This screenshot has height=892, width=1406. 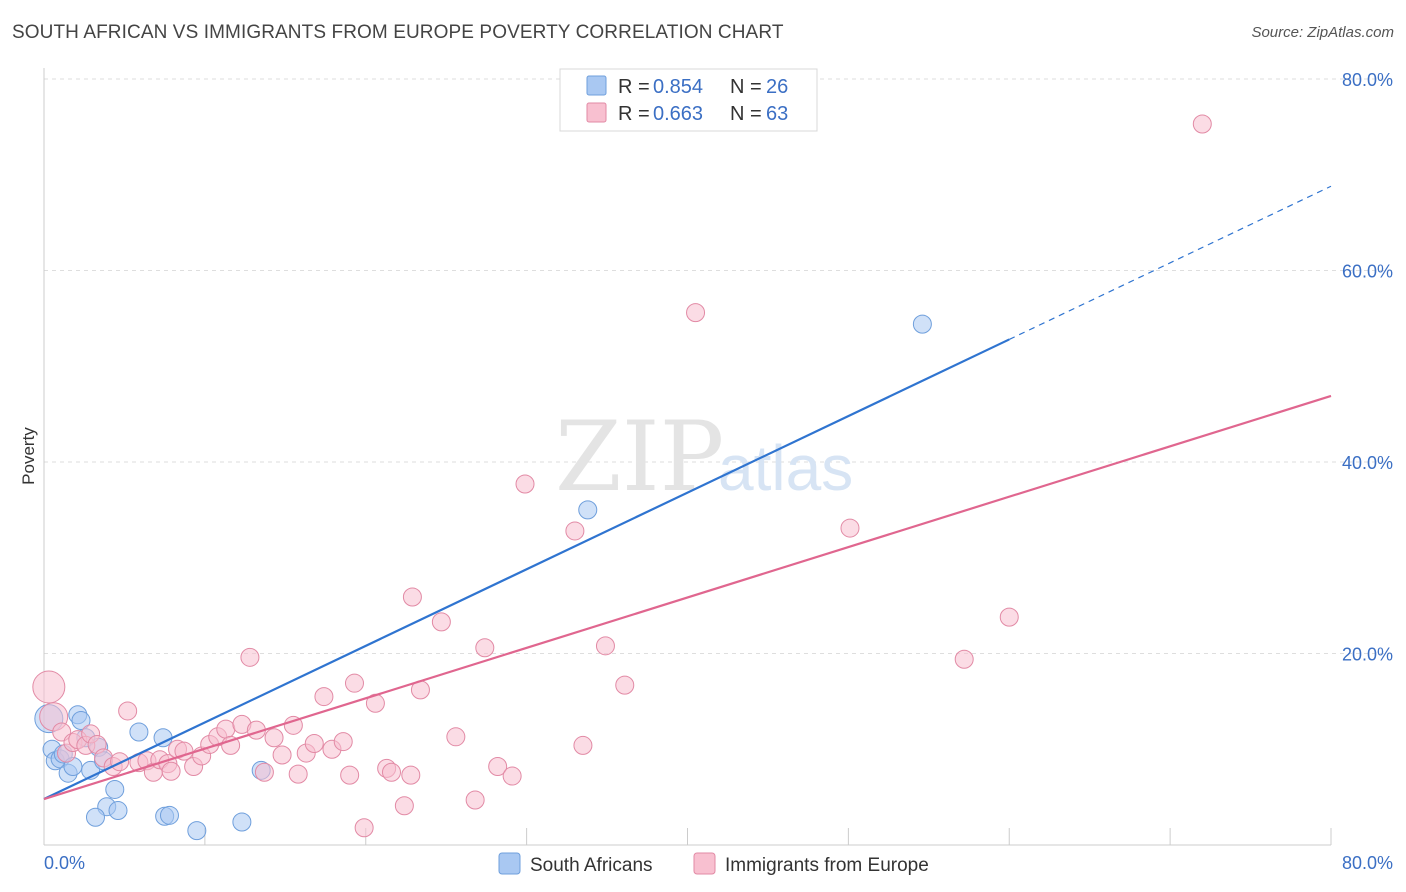 What do you see at coordinates (704, 863) in the screenshot?
I see `legend-bottom-swatch-immigrants` at bounding box center [704, 863].